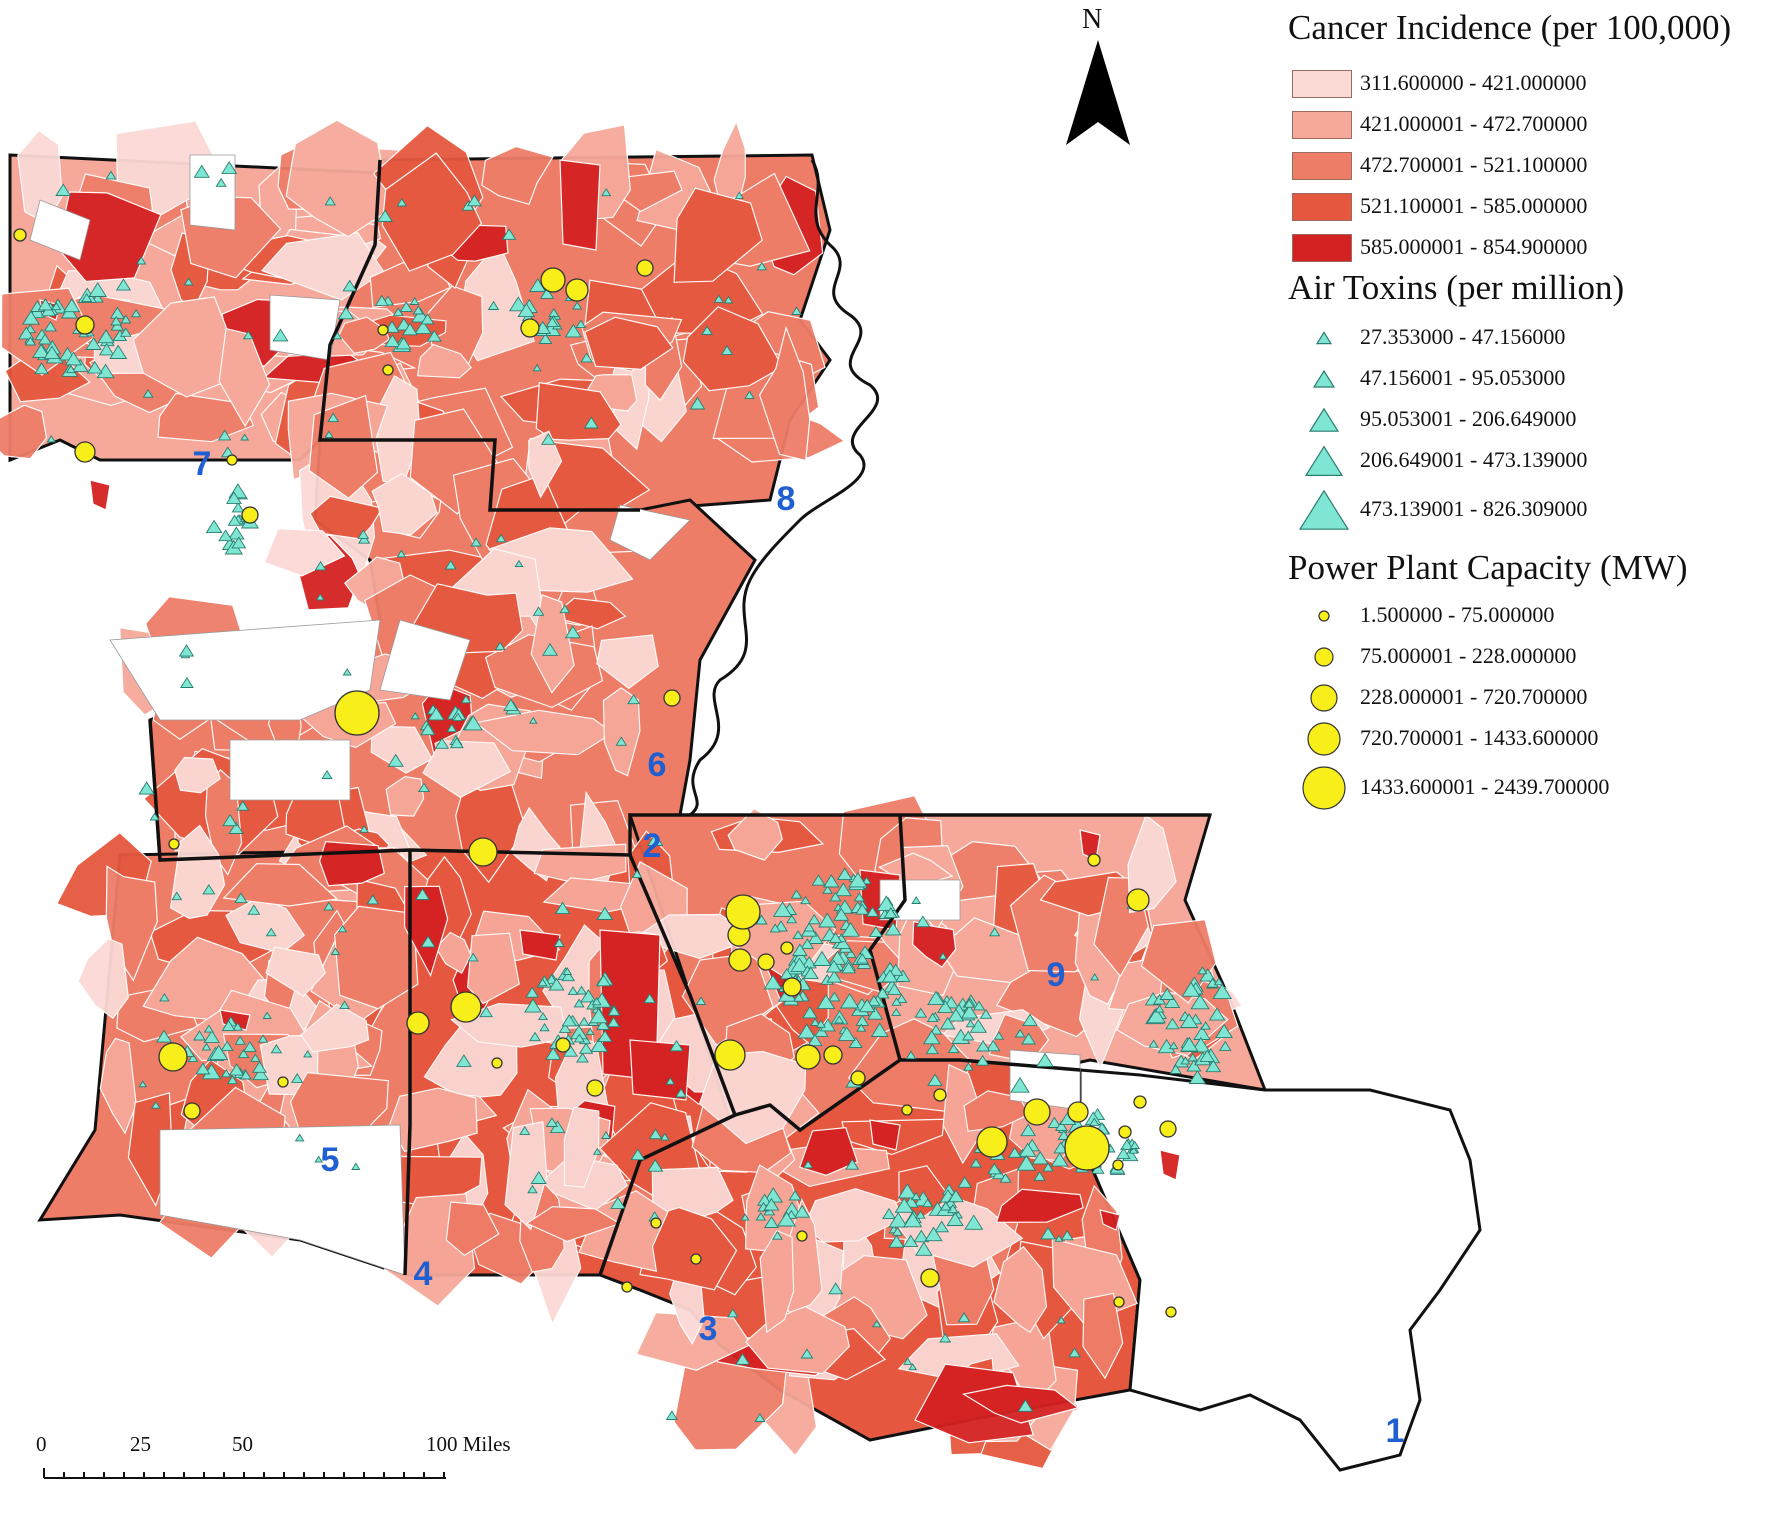 The image size is (1784, 1514). Describe the element at coordinates (657, 765) in the screenshot. I see `region-label: 6` at that location.